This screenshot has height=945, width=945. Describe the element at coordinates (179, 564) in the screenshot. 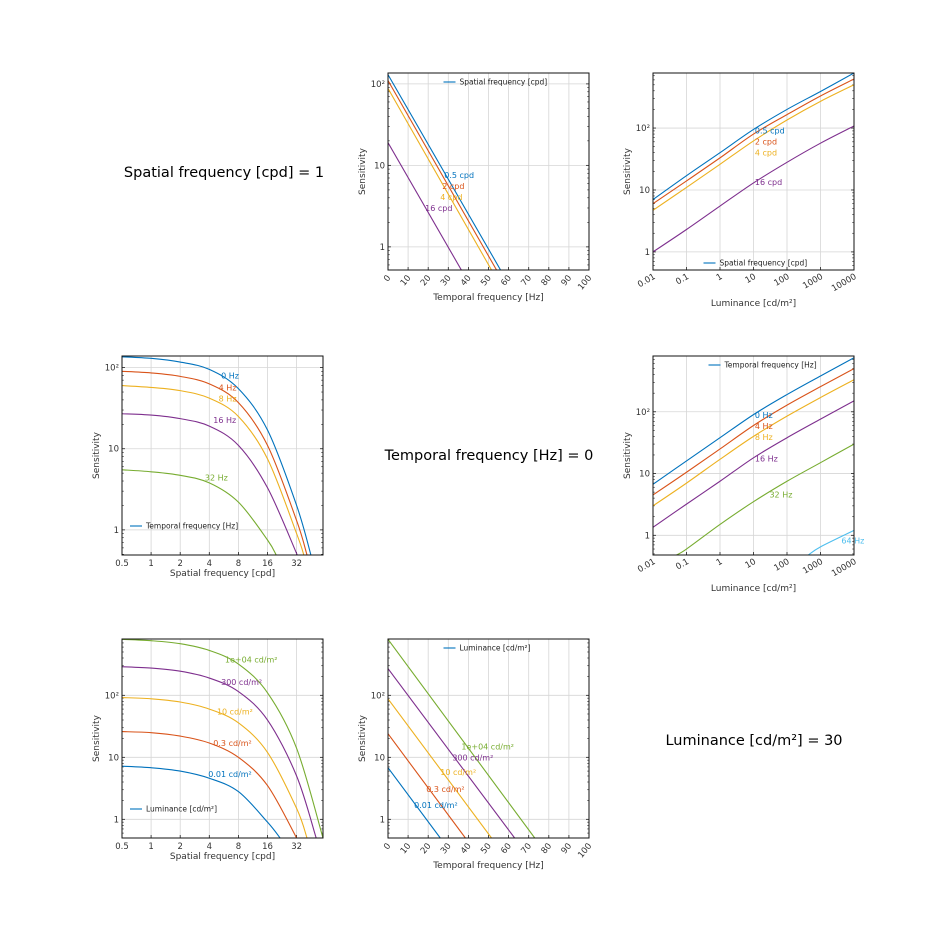

I see `x-tick-label: 2` at that location.